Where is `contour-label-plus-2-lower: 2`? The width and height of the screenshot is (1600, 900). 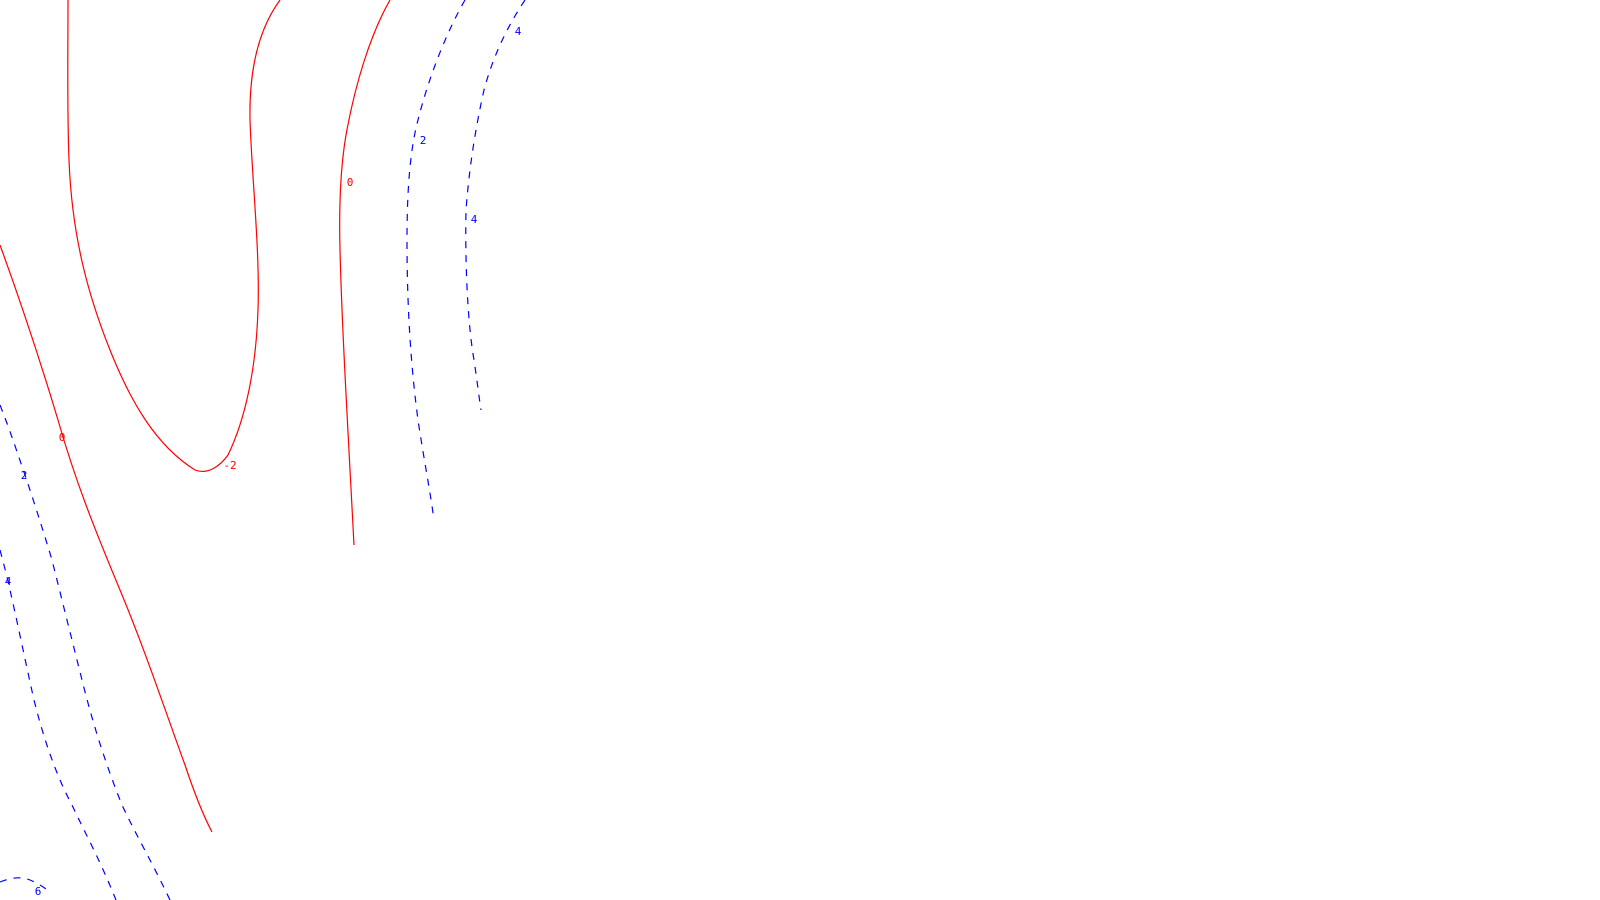 contour-label-plus-2-lower: 2 is located at coordinates (24, 475).